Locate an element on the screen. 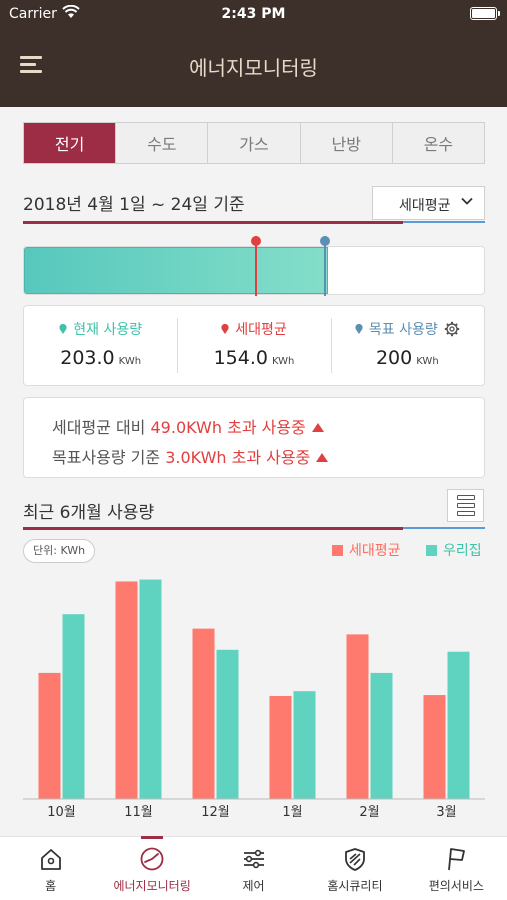 The height and width of the screenshot is (900, 507). usage-progress-bar is located at coordinates (254, 266).